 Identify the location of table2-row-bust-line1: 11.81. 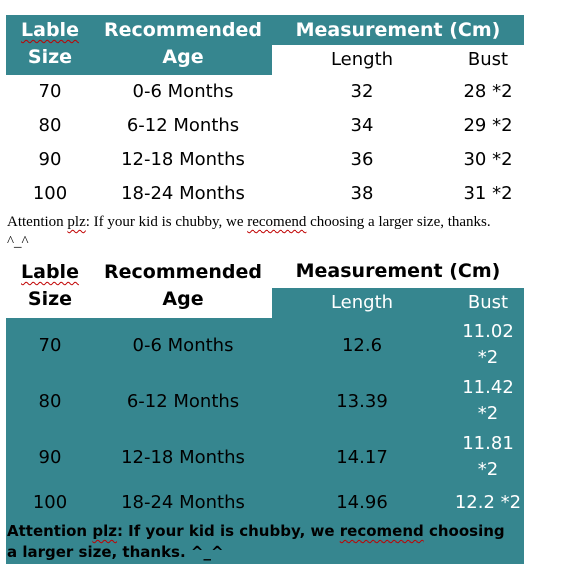
(488, 443).